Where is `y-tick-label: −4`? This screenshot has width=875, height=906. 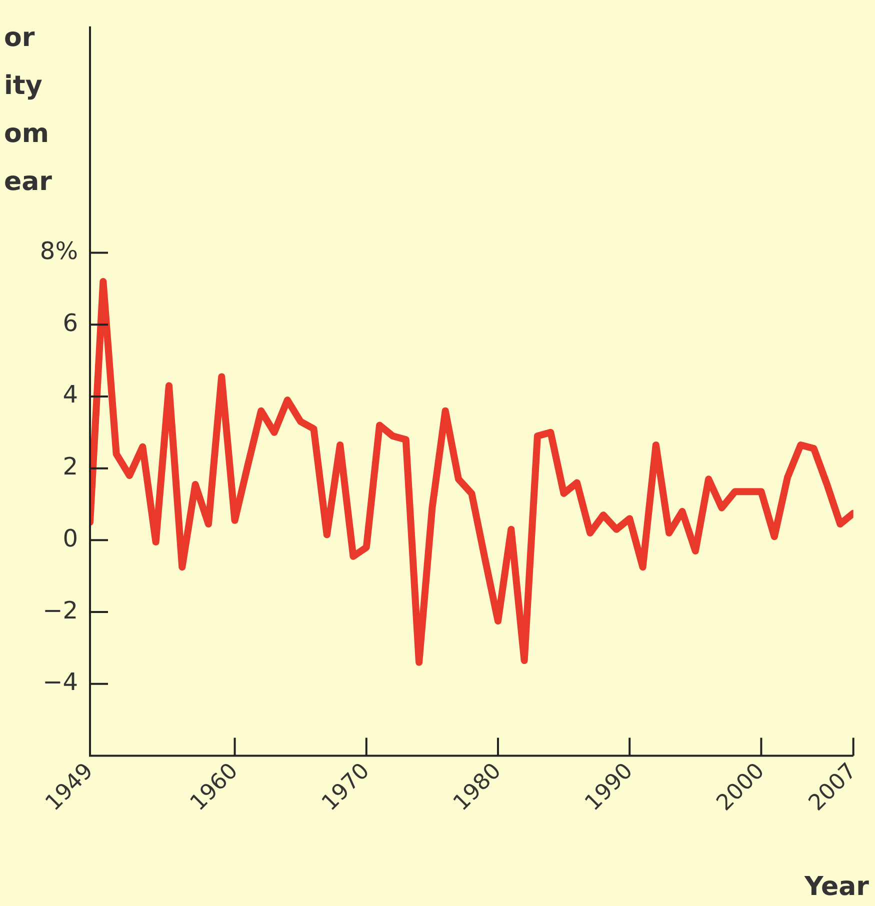
y-tick-label: −4 is located at coordinates (60, 682).